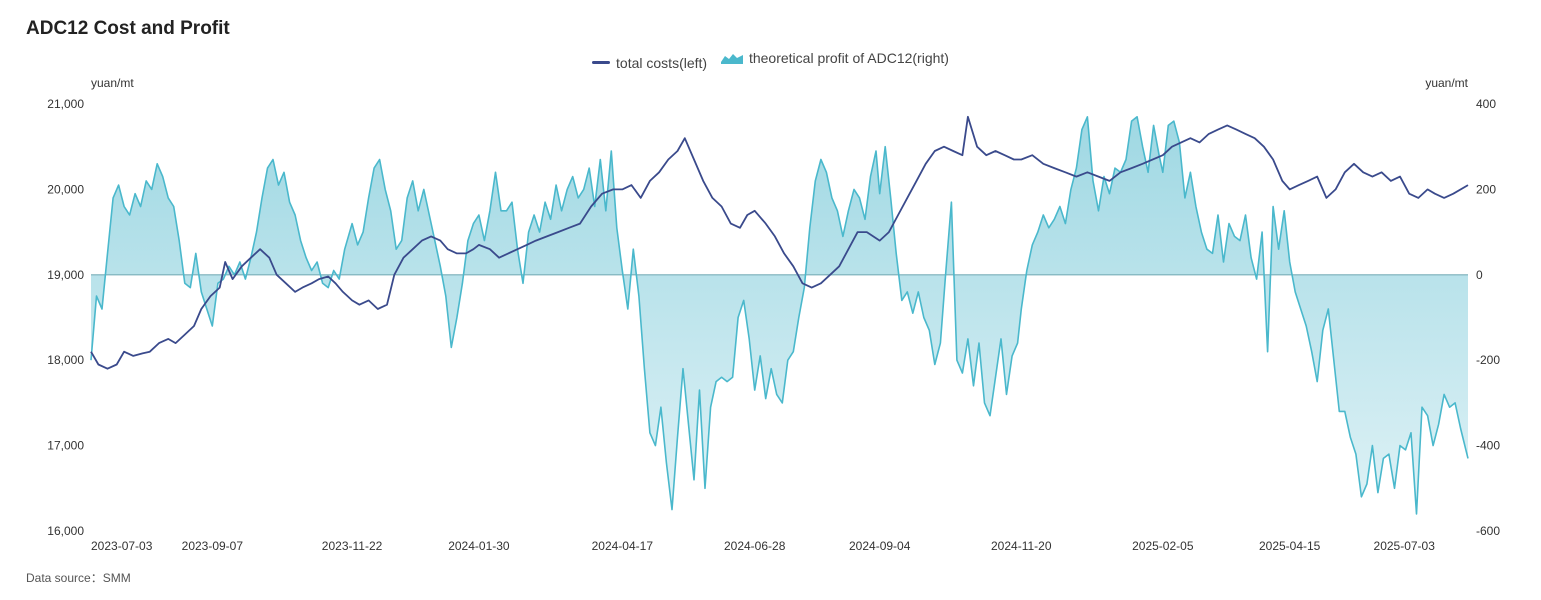 This screenshot has height=600, width=1541. I want to click on chart-title: ADC12 Cost and Profit, so click(128, 28).